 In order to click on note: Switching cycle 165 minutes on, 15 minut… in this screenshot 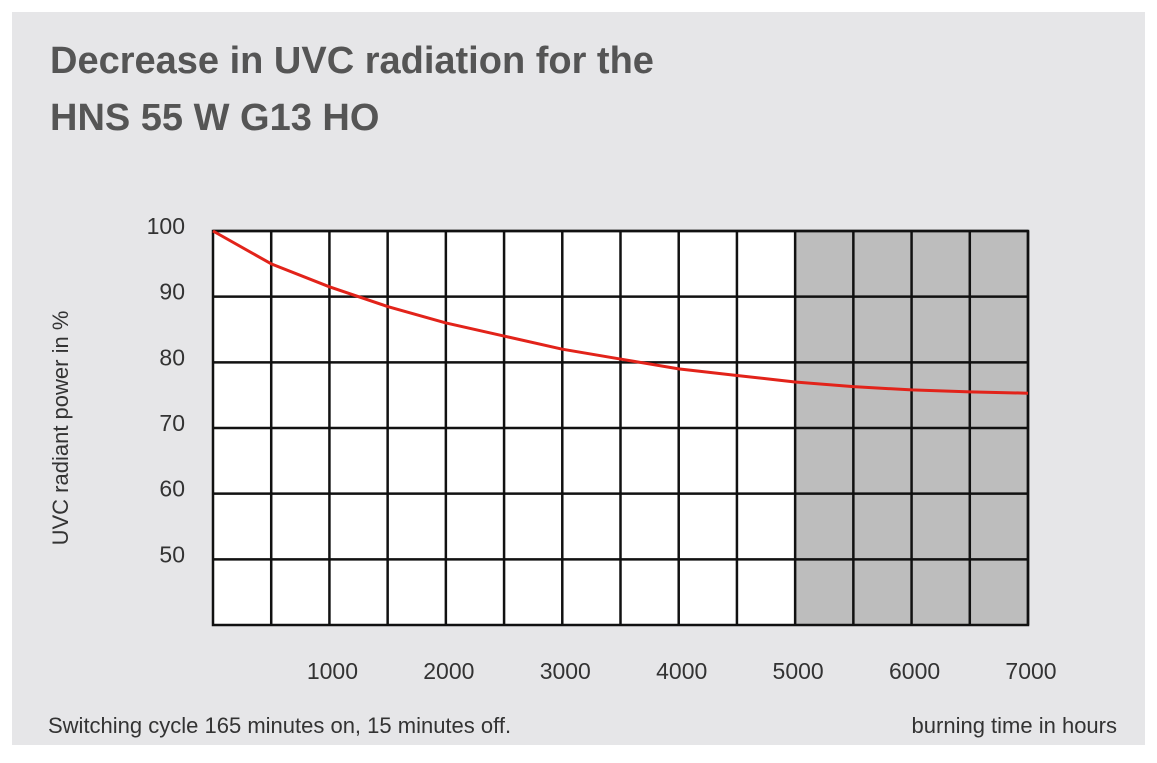, I will do `click(279, 725)`.